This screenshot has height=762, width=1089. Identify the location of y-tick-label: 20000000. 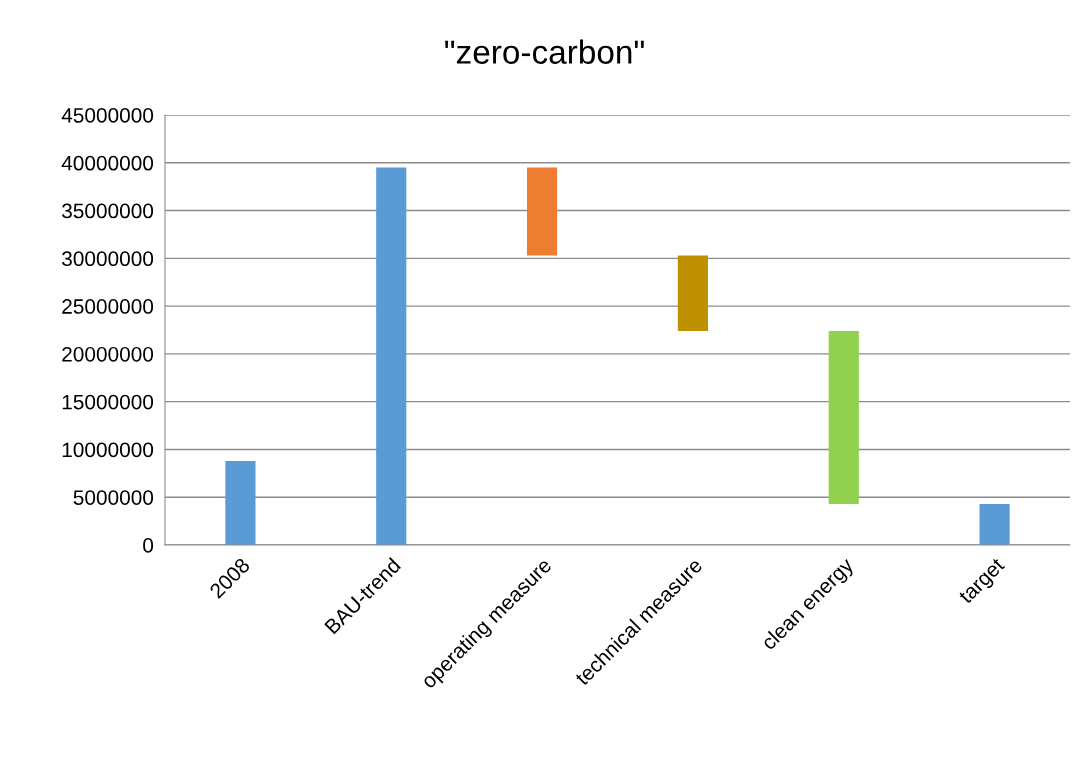
(108, 354).